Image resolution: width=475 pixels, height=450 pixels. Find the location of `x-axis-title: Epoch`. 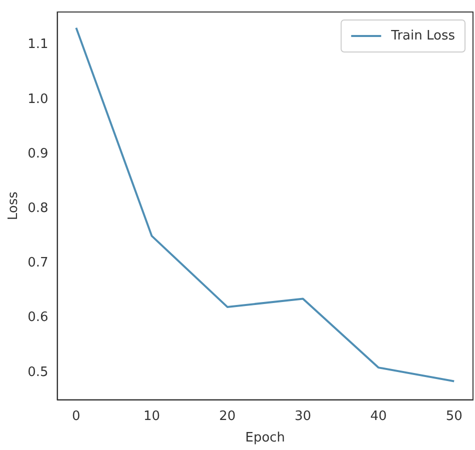

x-axis-title: Epoch is located at coordinates (265, 438).